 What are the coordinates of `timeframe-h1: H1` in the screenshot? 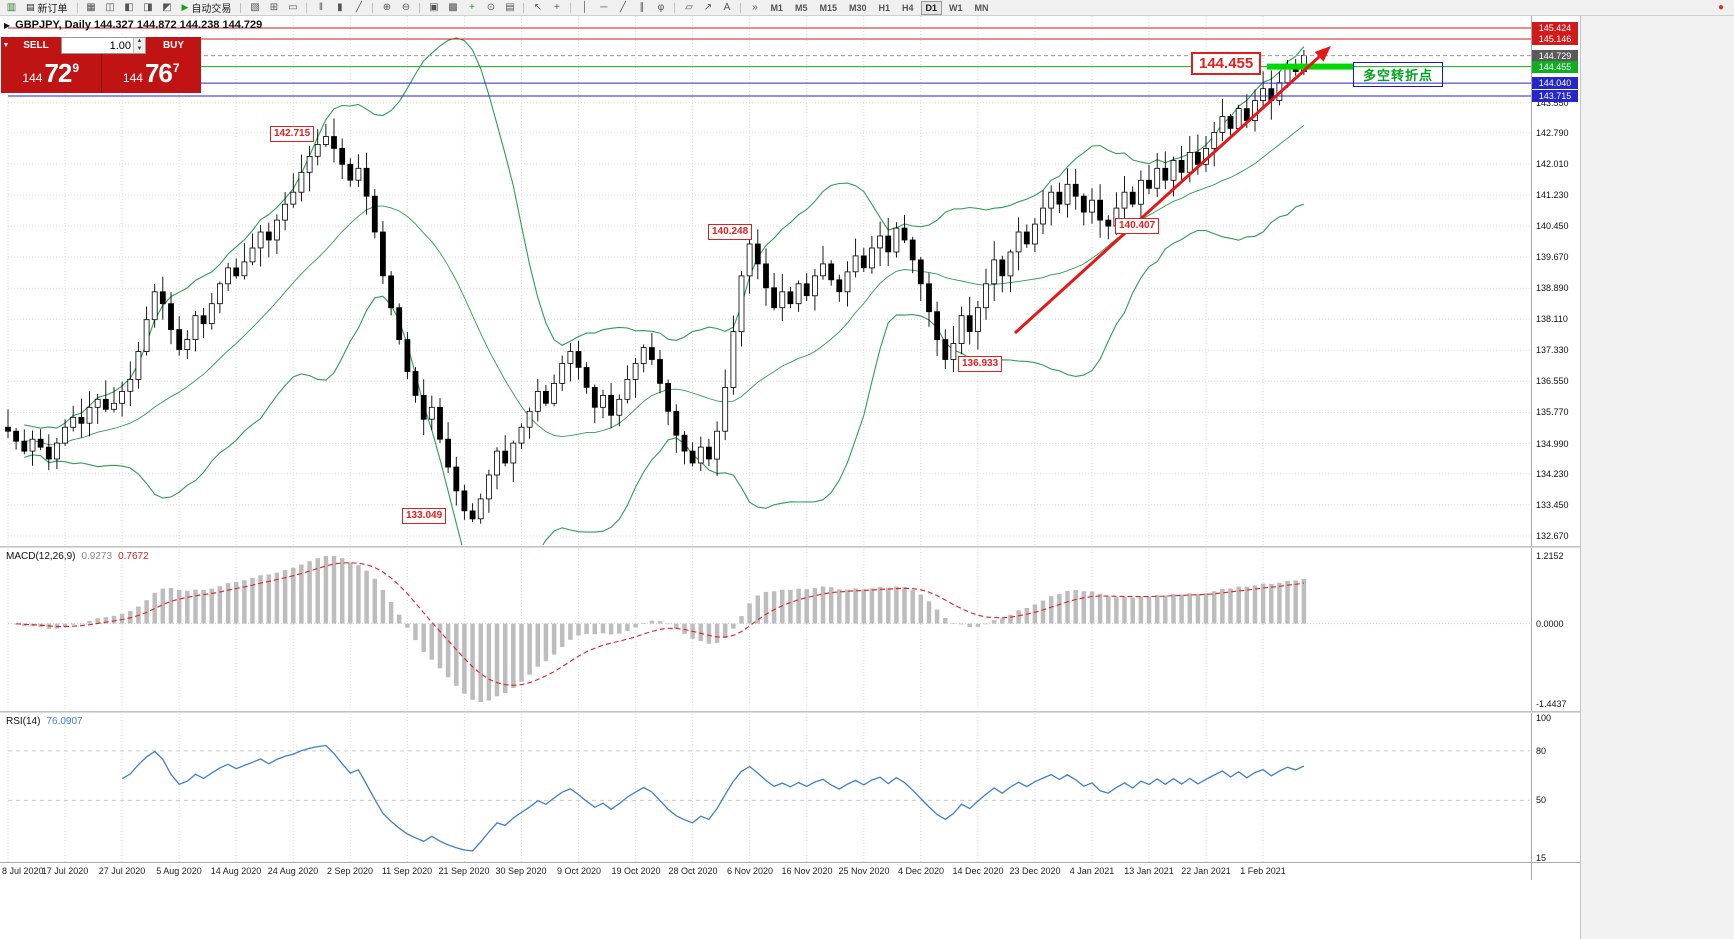 It's located at (884, 7).